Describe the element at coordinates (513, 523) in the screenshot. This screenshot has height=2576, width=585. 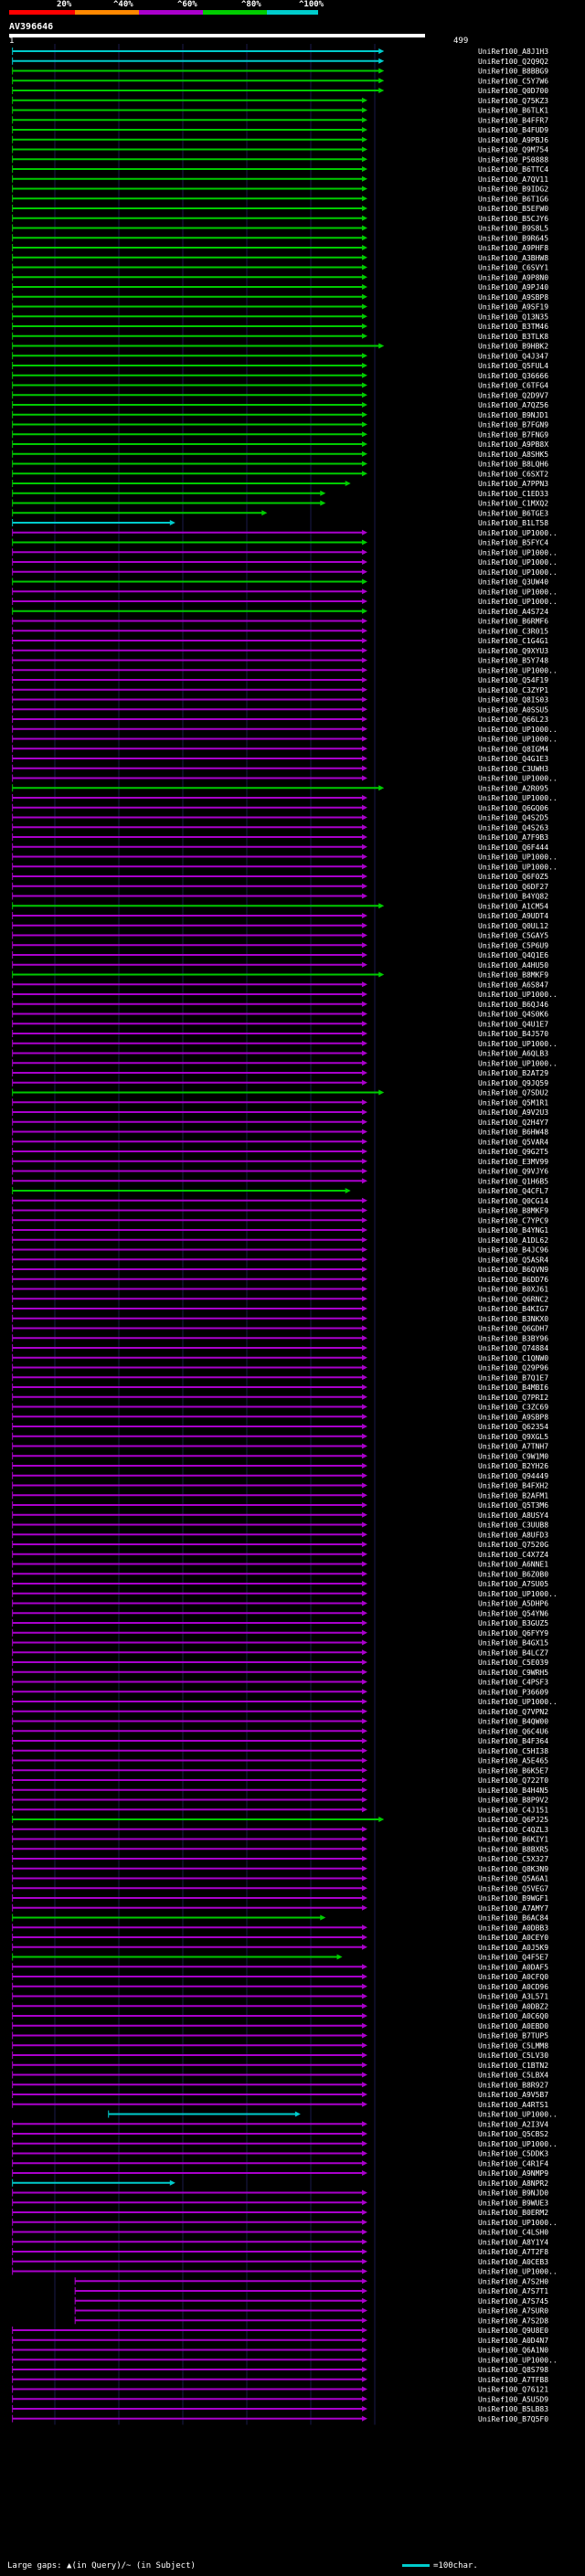
I see `hit-label: UniRef100_B1LT58` at that location.